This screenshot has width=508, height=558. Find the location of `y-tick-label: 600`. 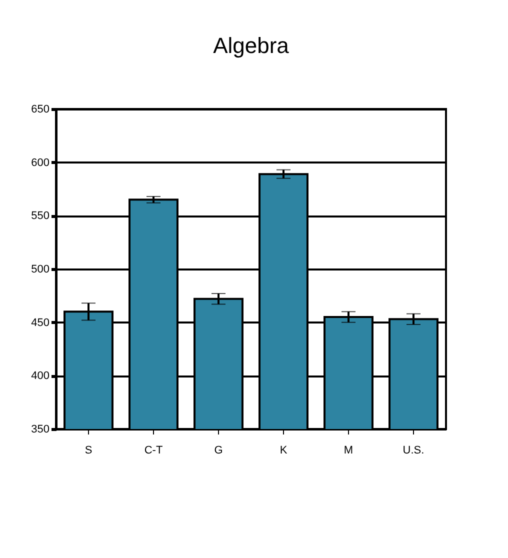

y-tick-label: 600 is located at coordinates (40, 162).